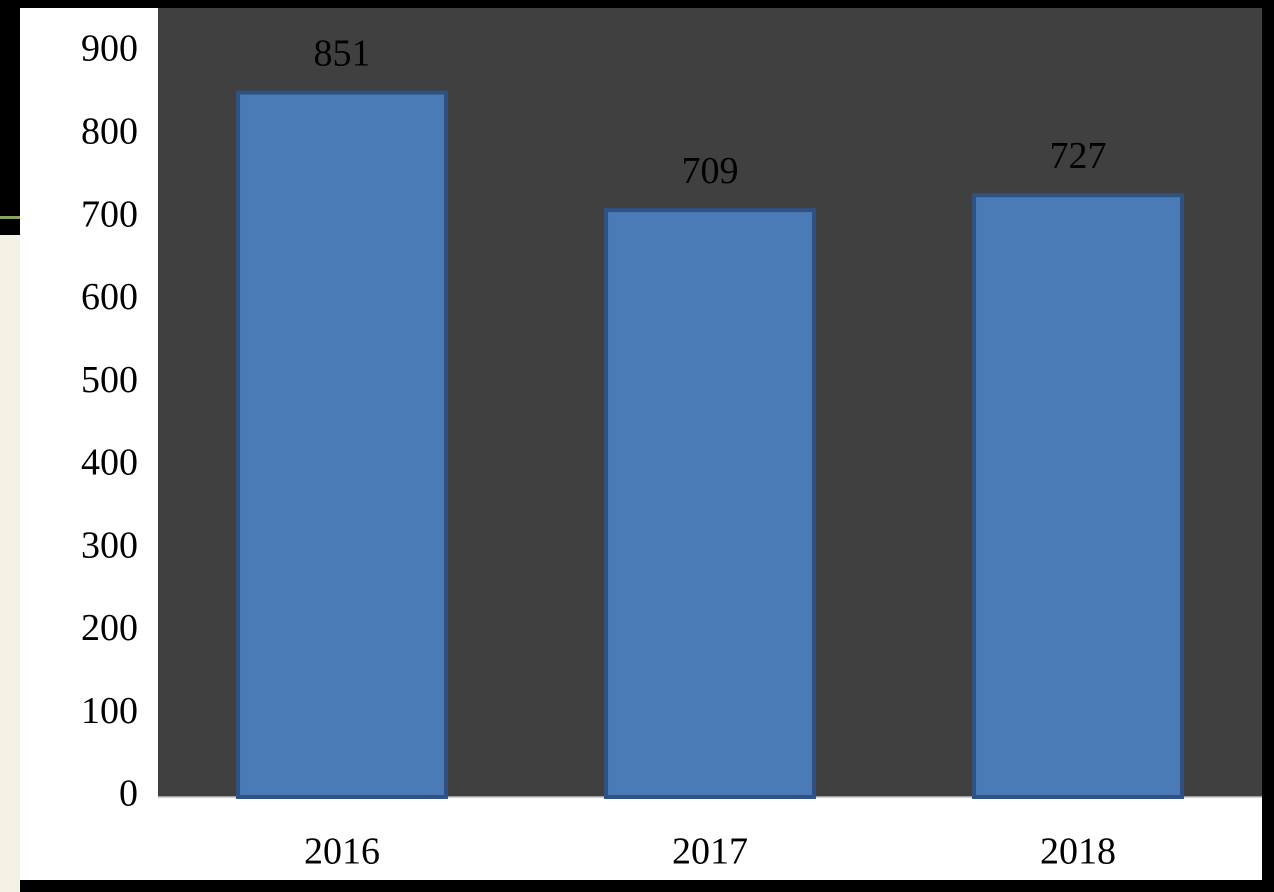 This screenshot has height=892, width=1274. Describe the element at coordinates (109, 380) in the screenshot. I see `y-tick-label: 500` at that location.